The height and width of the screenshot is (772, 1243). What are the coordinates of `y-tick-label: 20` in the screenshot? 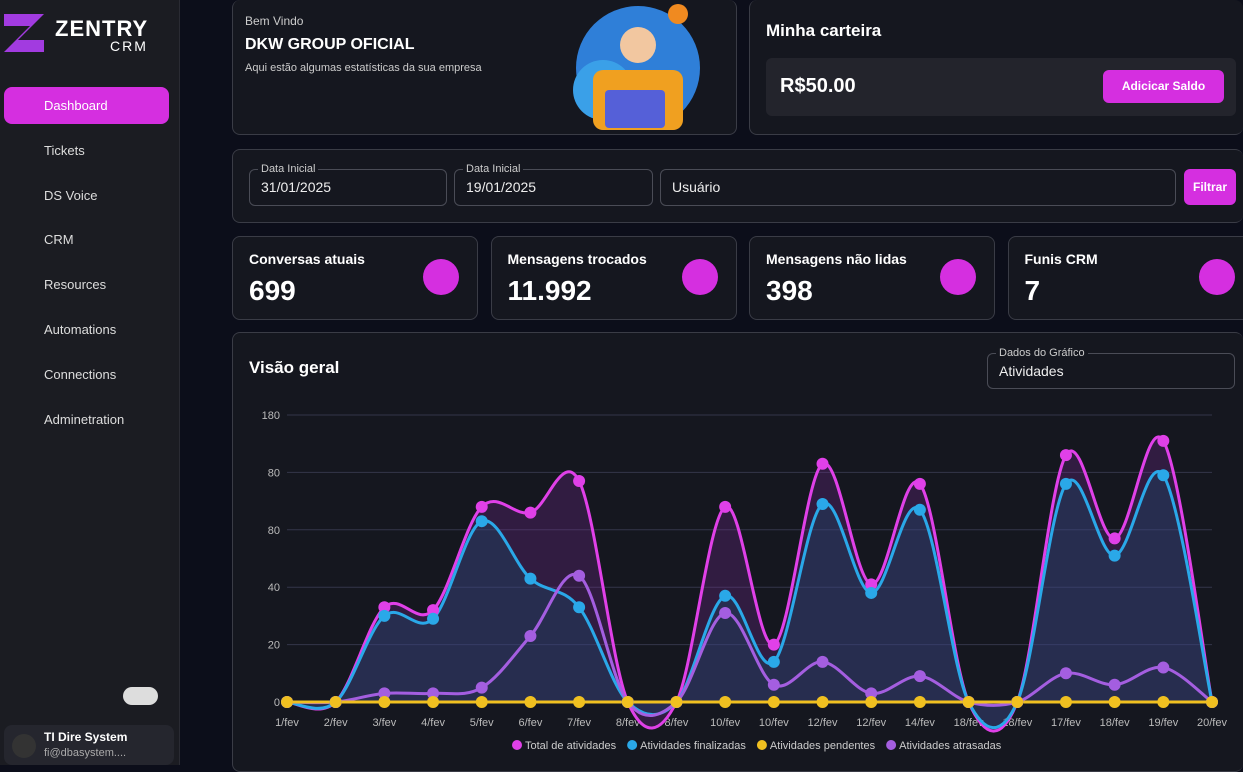 It's located at (274, 646).